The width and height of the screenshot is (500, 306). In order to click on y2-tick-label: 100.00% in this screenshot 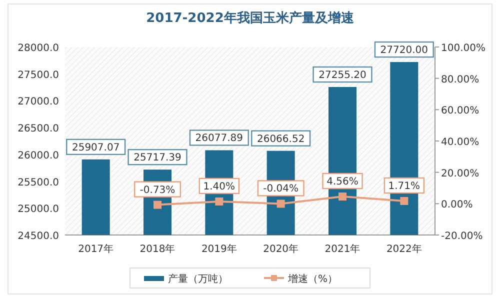, I will do `click(463, 48)`.